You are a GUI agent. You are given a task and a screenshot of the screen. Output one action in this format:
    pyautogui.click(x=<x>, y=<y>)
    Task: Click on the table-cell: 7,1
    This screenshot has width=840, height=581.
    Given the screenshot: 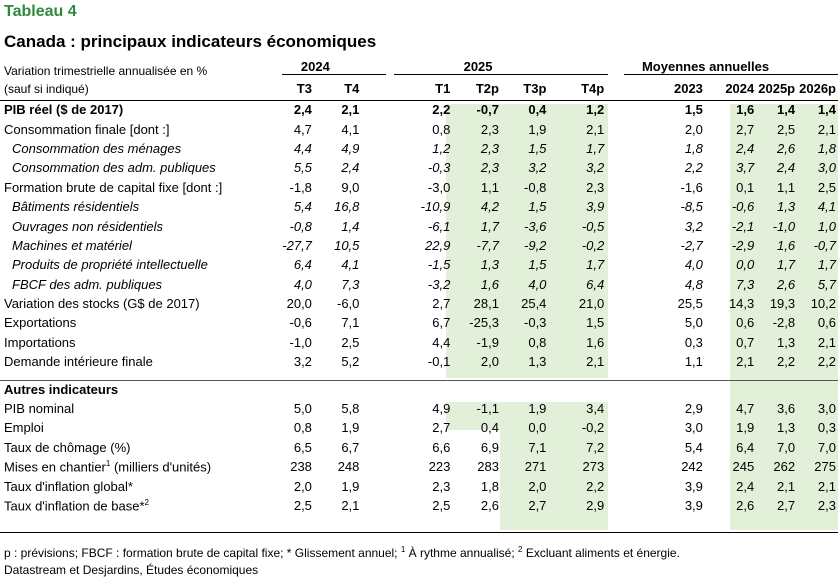 What is the action you would take?
    pyautogui.click(x=350, y=323)
    